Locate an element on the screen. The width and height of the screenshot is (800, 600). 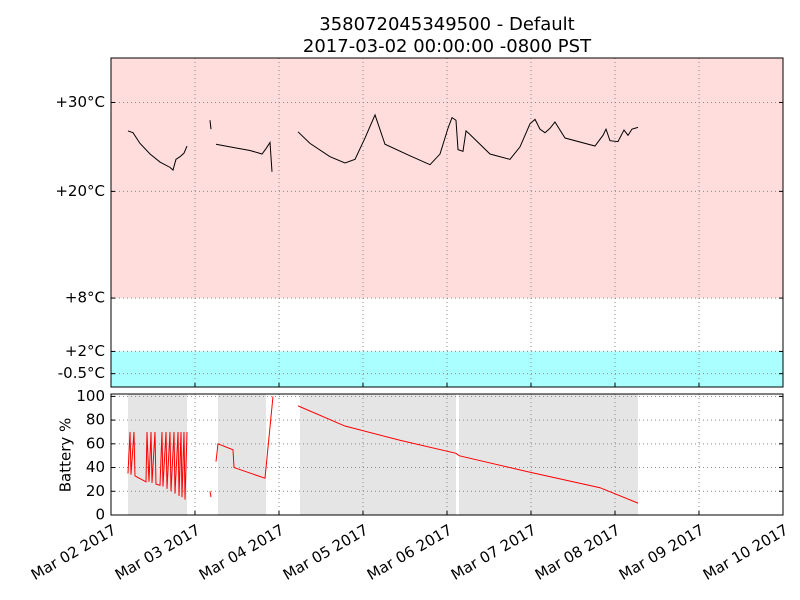
y-tick-label: +8°C is located at coordinates (85, 298).